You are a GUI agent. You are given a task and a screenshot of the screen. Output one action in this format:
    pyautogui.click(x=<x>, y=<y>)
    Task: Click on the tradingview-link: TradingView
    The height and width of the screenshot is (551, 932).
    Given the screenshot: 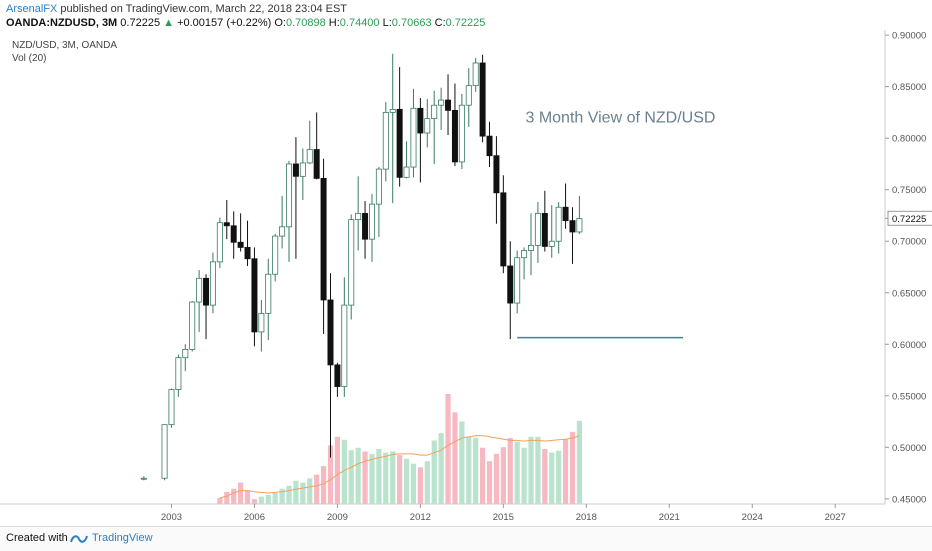 What is the action you would take?
    pyautogui.click(x=122, y=538)
    